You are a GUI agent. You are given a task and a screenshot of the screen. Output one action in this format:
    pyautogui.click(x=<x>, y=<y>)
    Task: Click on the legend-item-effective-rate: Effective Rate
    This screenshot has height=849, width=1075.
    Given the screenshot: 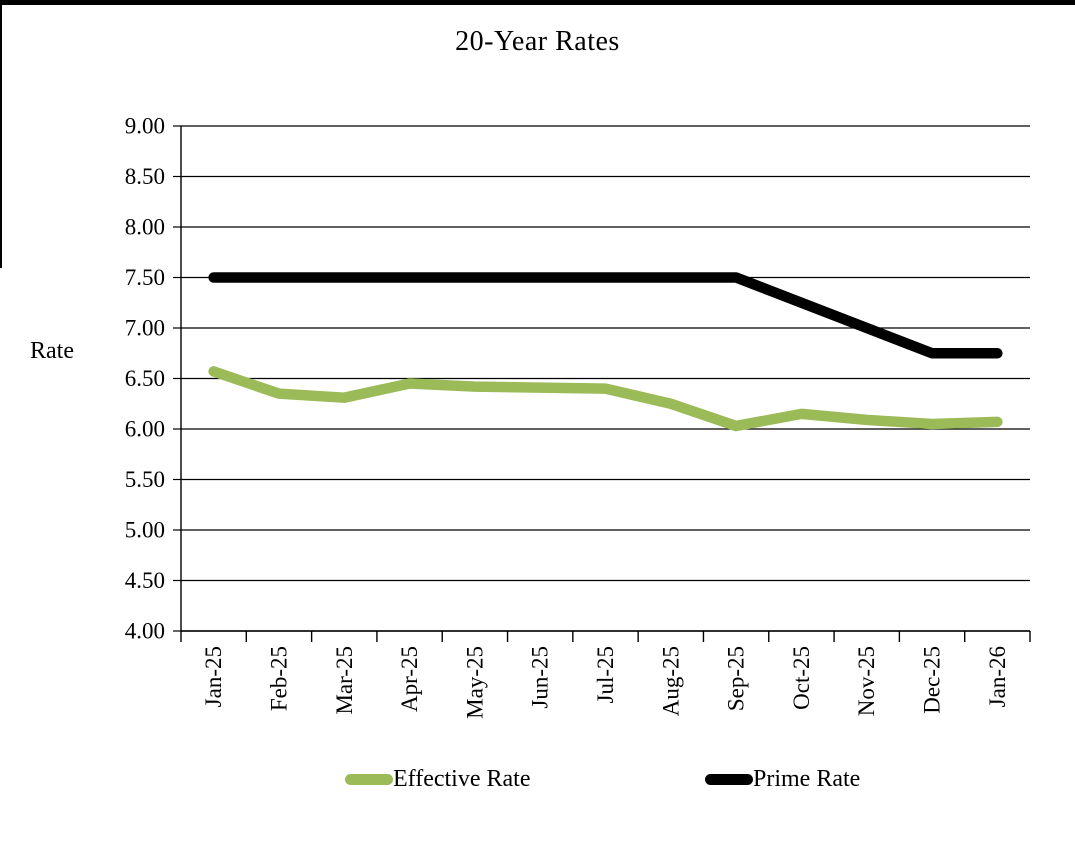 What is the action you would take?
    pyautogui.click(x=437, y=779)
    